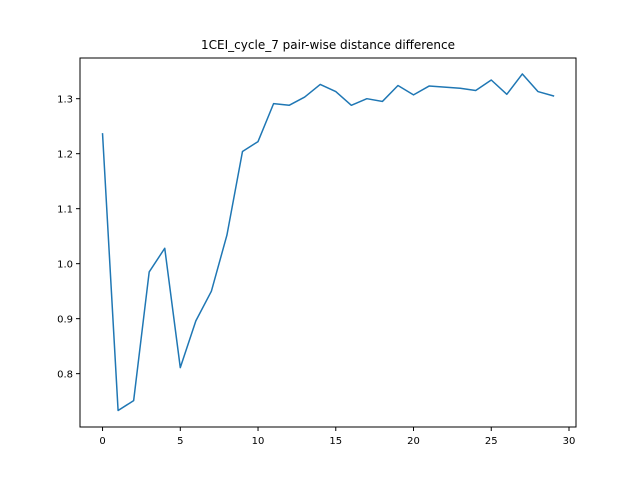  Describe the element at coordinates (335, 441) in the screenshot. I see `x-tick-label: 15` at that location.